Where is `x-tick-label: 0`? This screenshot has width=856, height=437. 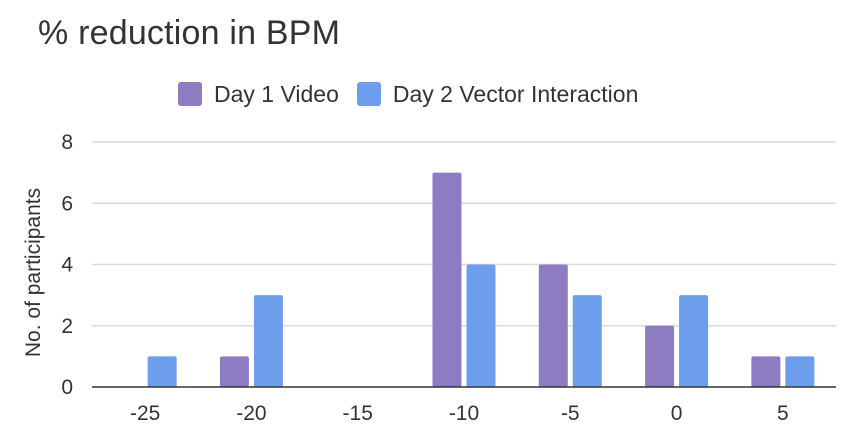 x-tick-label: 0 is located at coordinates (677, 413).